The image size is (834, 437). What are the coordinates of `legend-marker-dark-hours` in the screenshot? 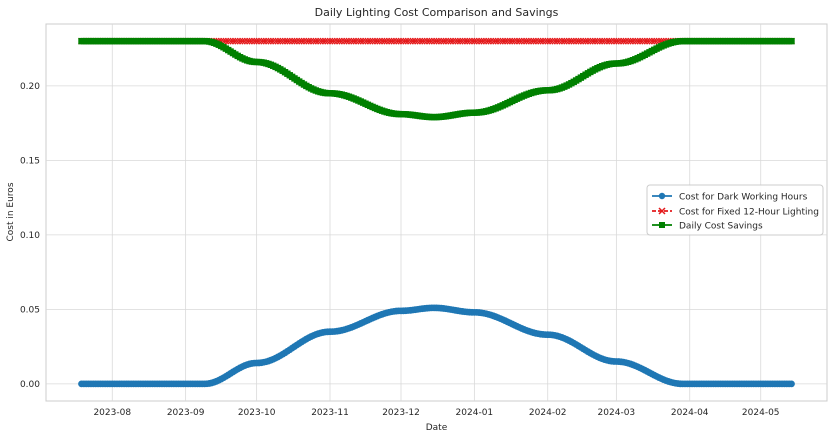 It's located at (662, 196).